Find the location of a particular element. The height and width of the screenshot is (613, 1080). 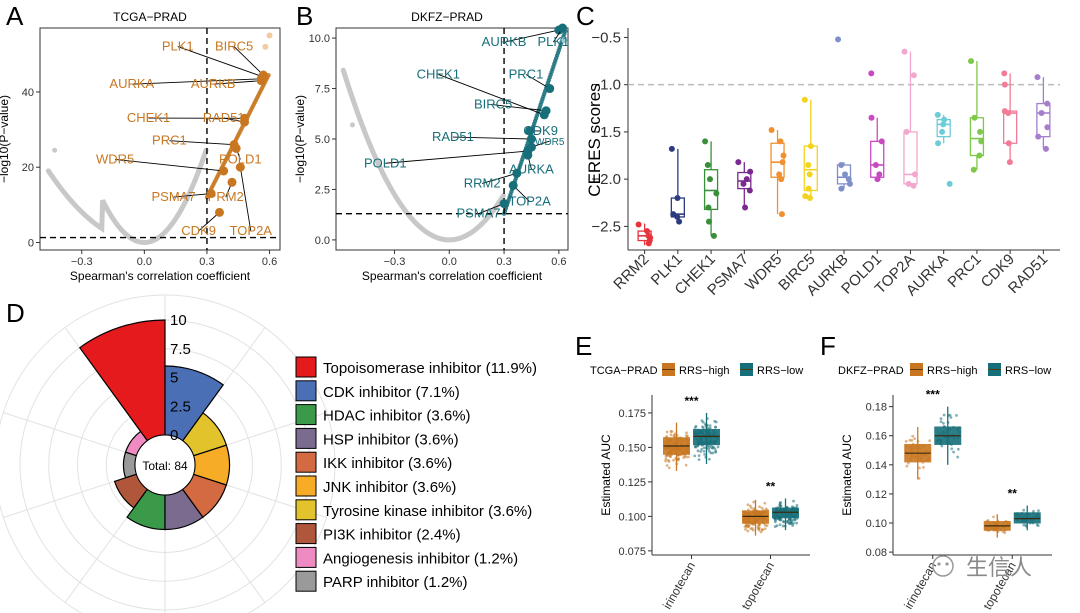

radial-tick-label: 10 is located at coordinates (178, 320).